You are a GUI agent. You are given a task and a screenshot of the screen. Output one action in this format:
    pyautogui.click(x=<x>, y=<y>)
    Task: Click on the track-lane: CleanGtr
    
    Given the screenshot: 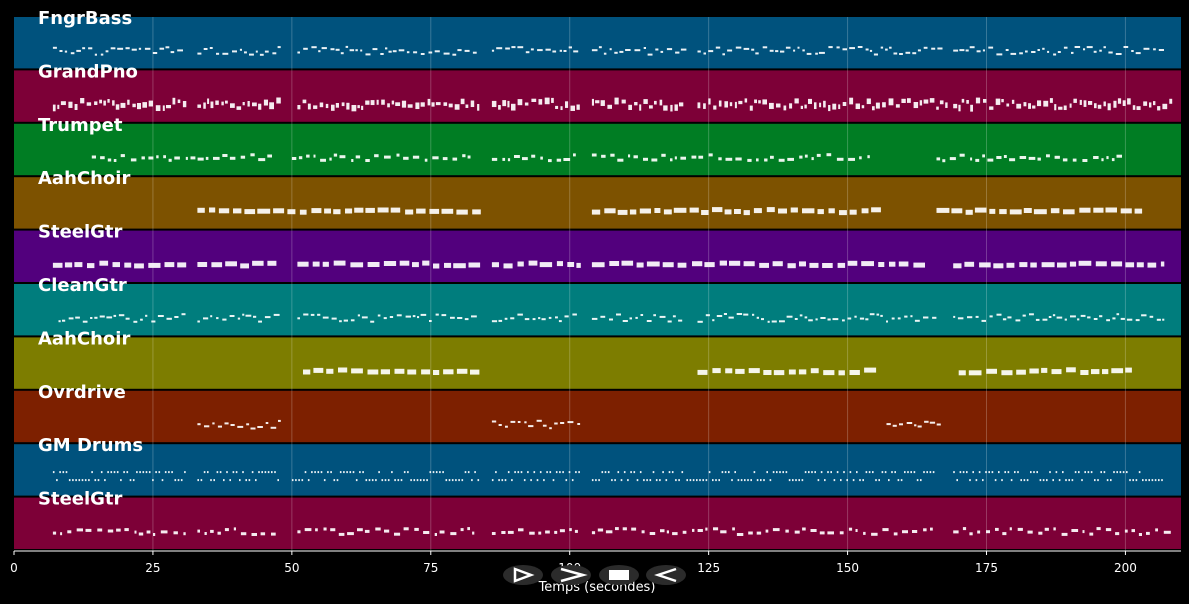 What is the action you would take?
    pyautogui.click(x=597, y=305)
    